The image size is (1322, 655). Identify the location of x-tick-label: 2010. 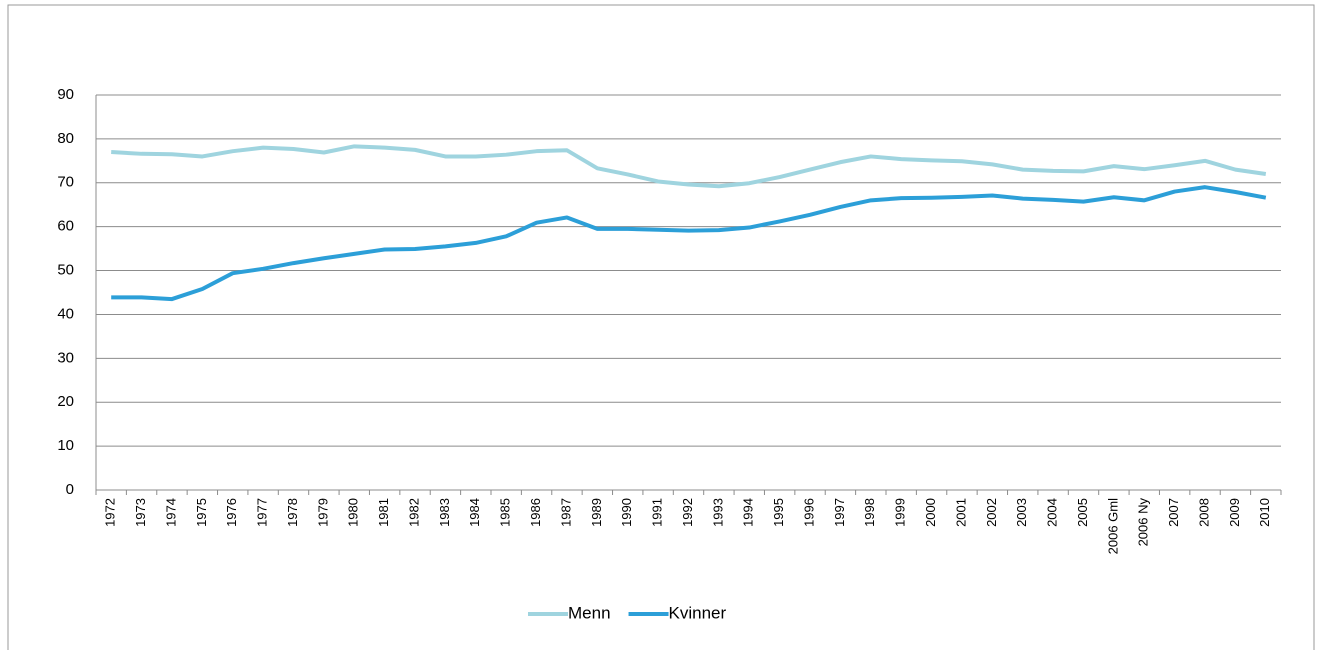
(1264, 512).